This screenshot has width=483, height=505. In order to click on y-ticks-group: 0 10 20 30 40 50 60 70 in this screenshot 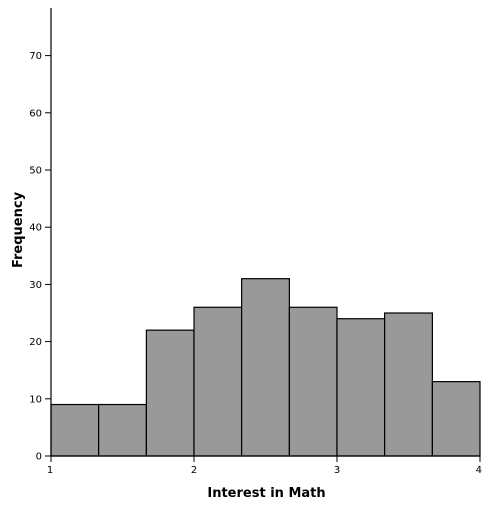, I will do `click(40, 257)`.